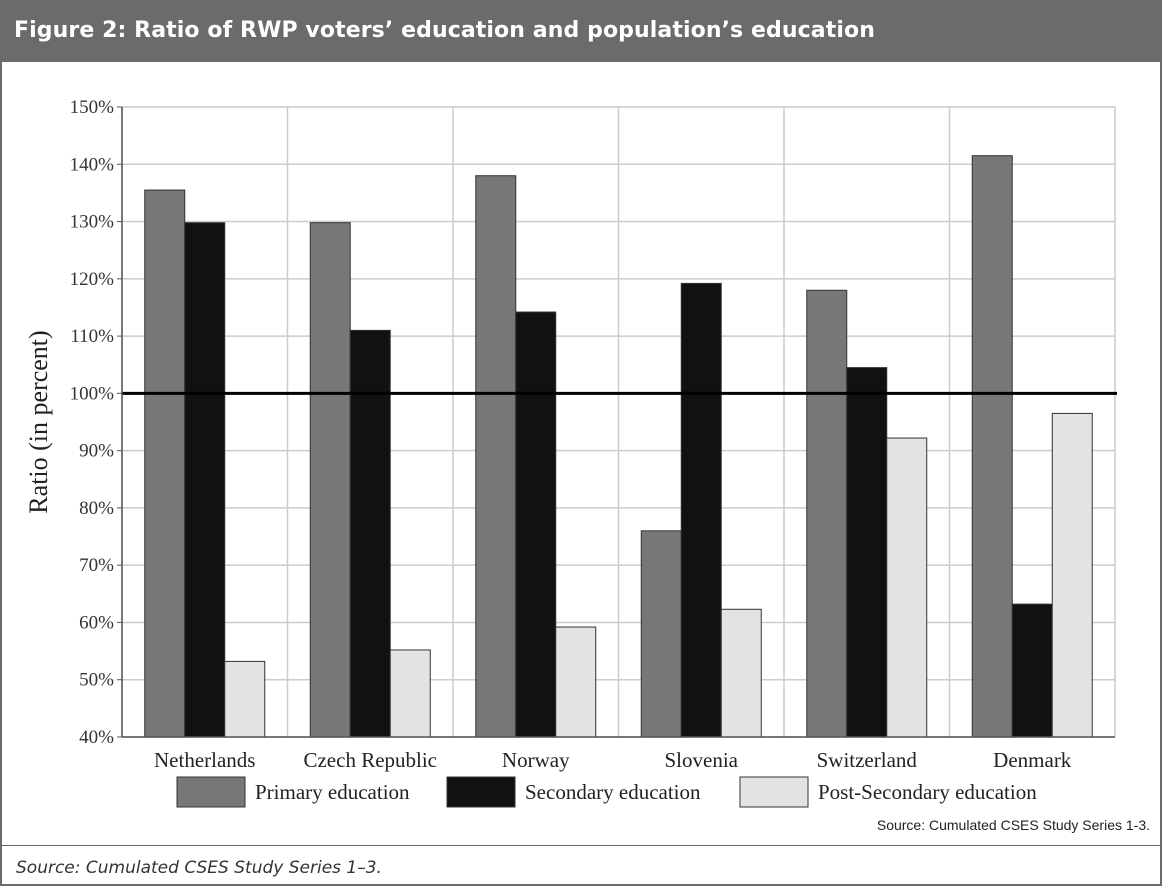  I want to click on y-axis-title: Ratio (in percent), so click(38, 421).